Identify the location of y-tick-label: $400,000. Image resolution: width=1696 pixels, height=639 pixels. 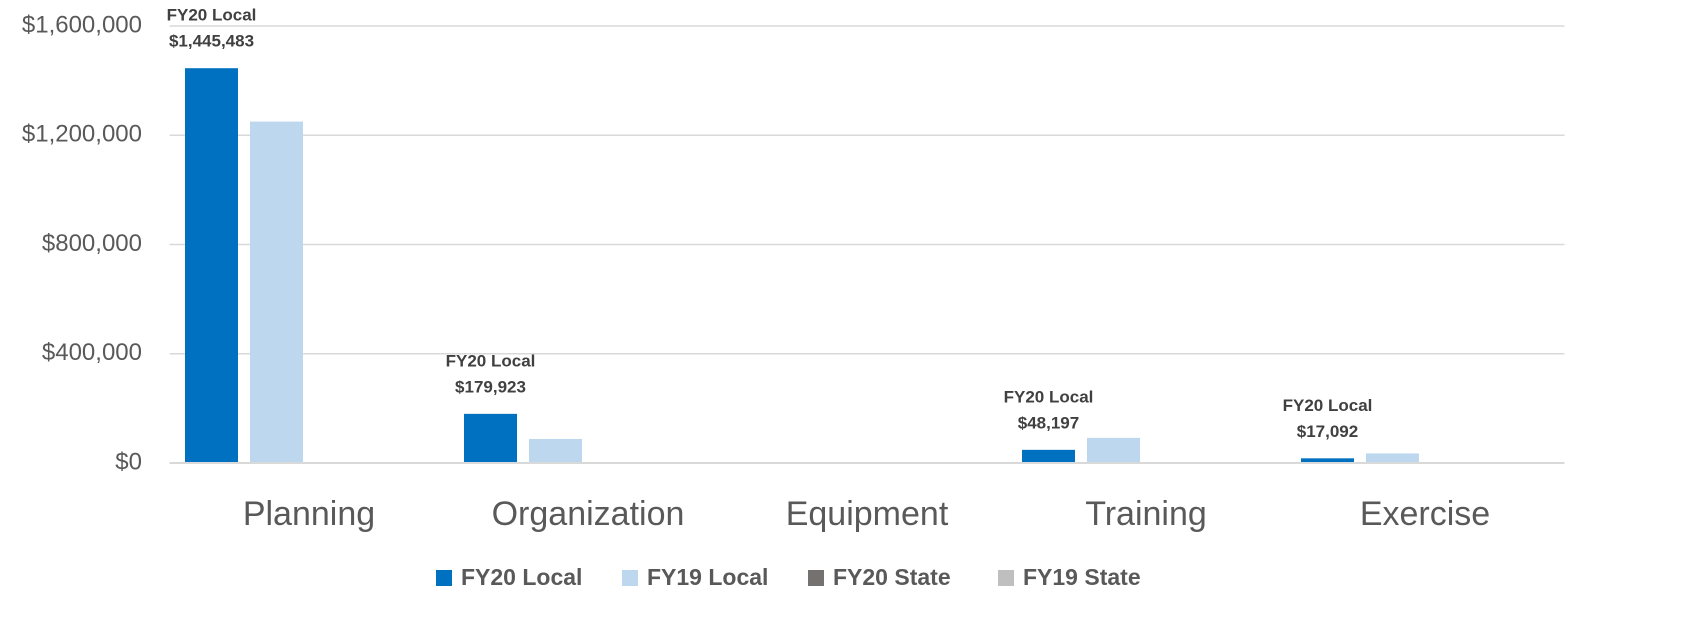
(92, 352).